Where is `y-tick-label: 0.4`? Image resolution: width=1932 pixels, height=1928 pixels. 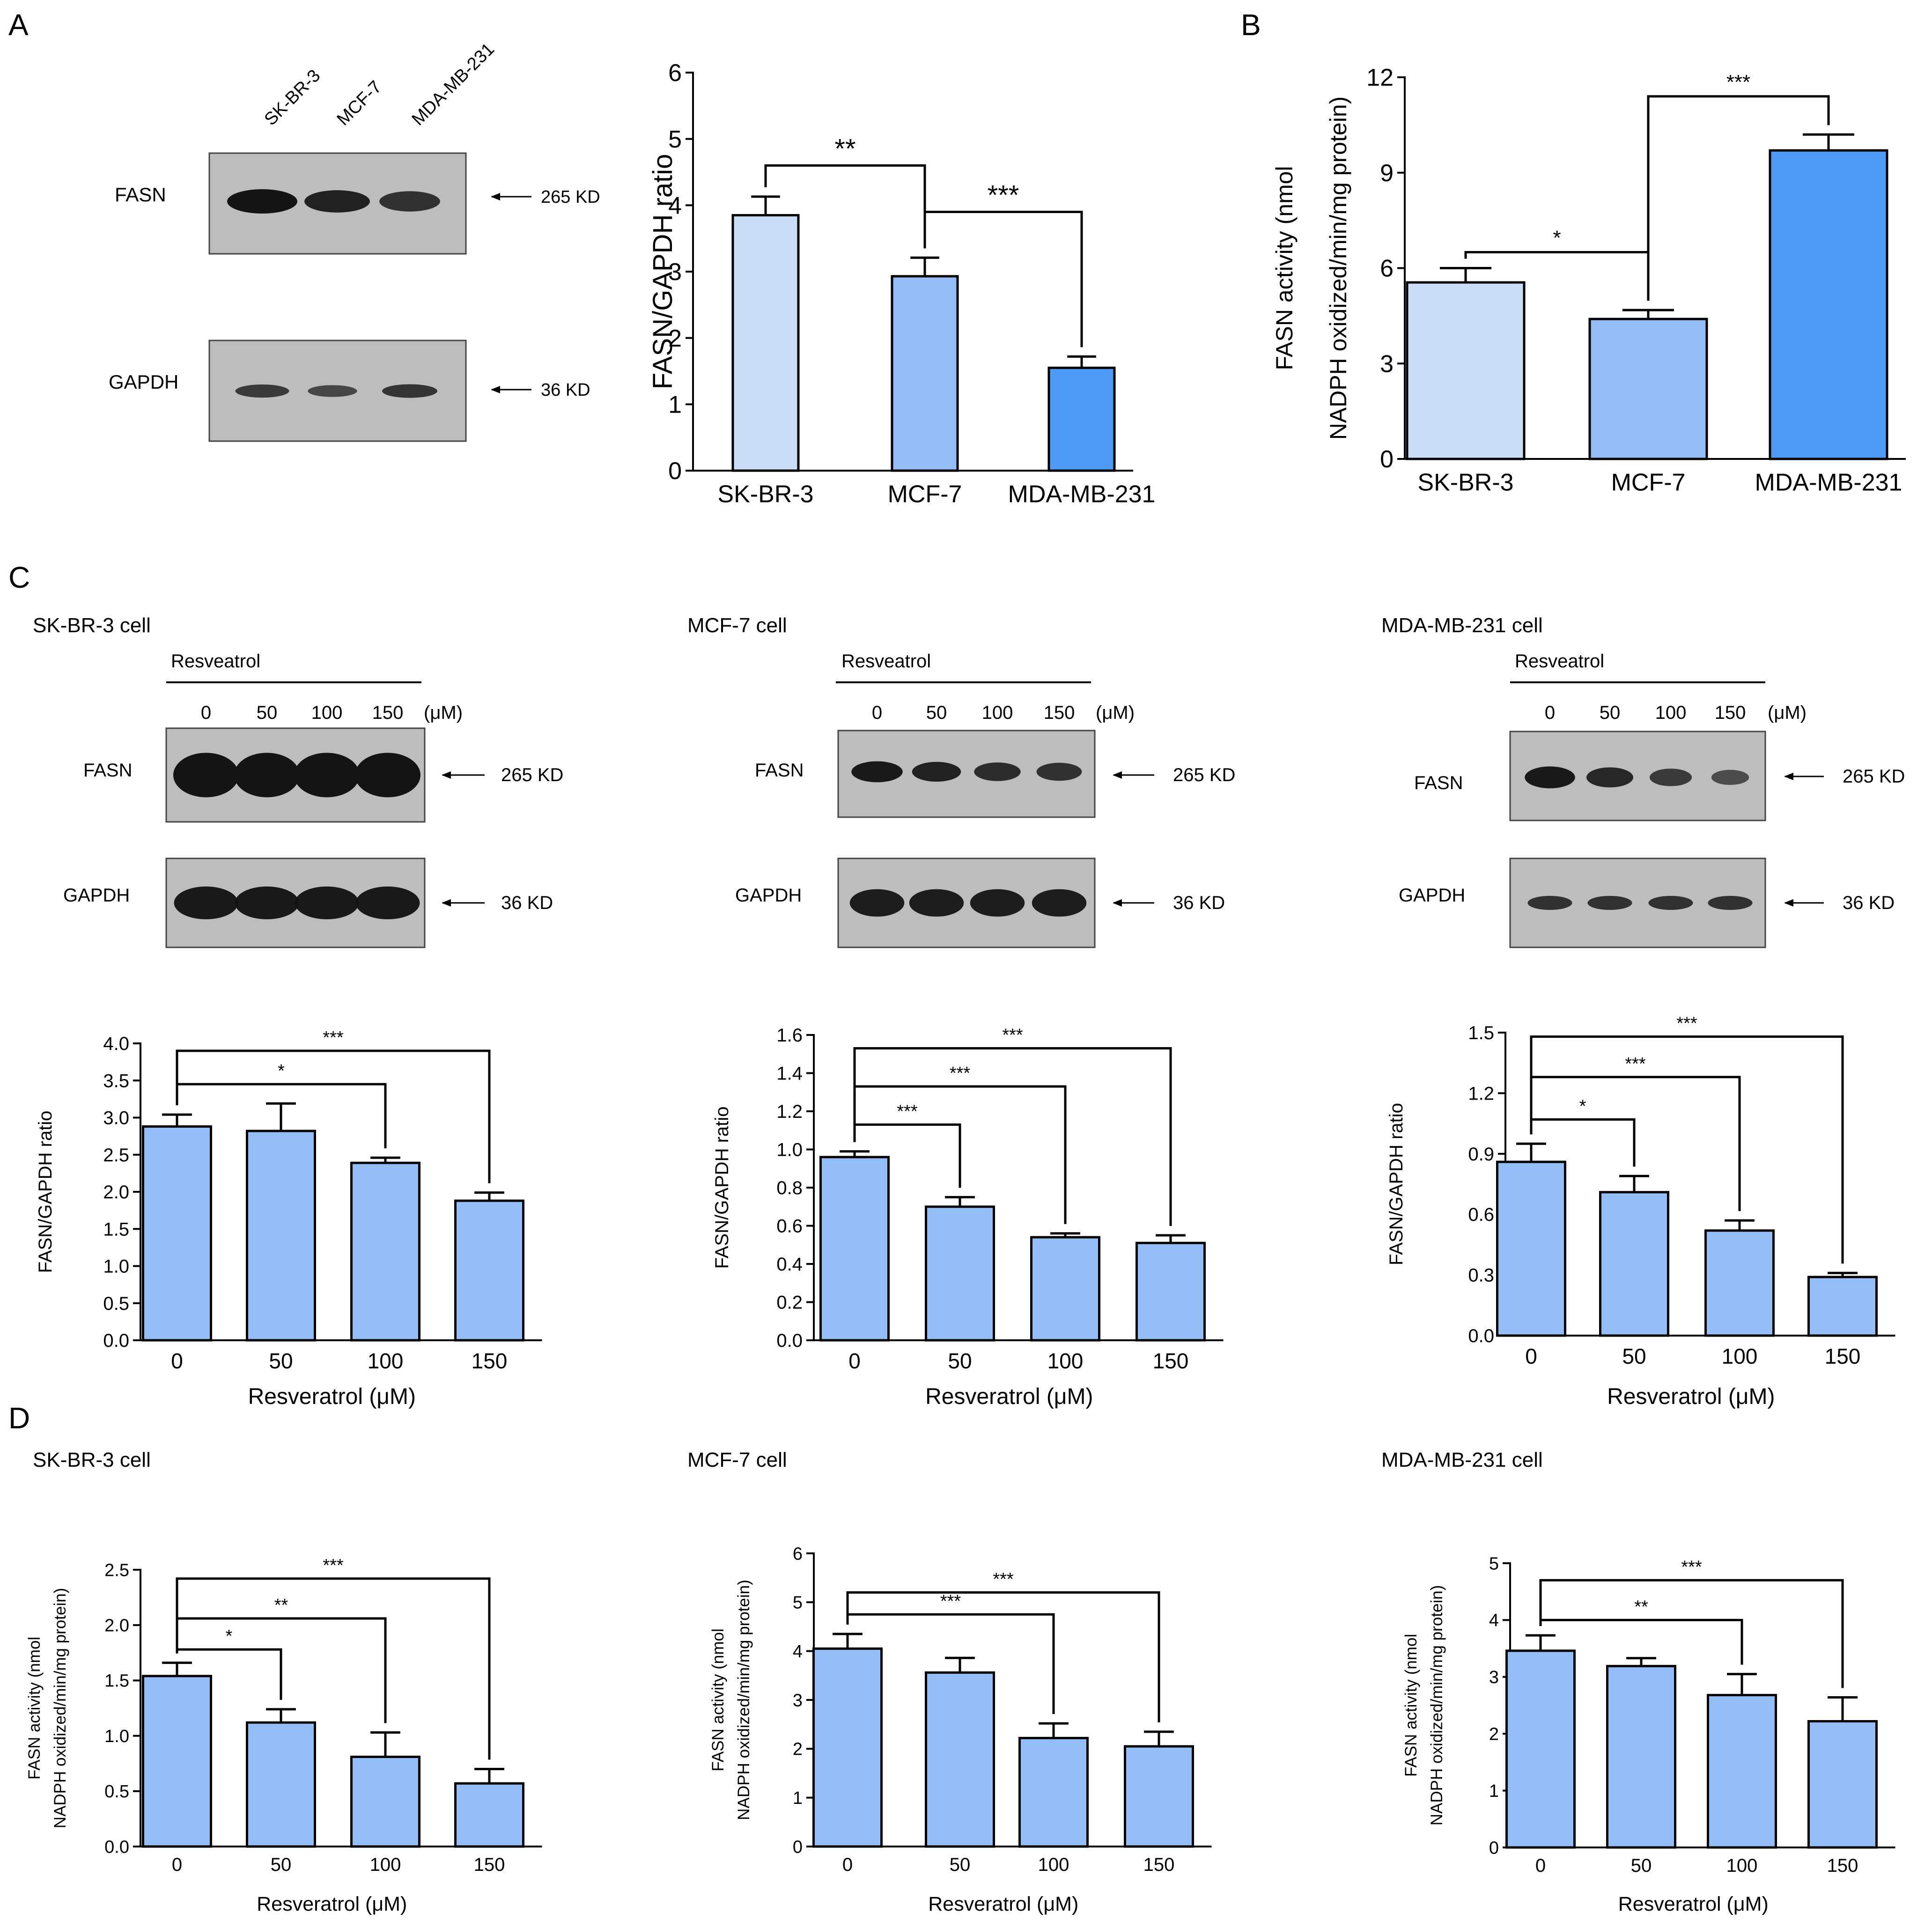 y-tick-label: 0.4 is located at coordinates (789, 1264).